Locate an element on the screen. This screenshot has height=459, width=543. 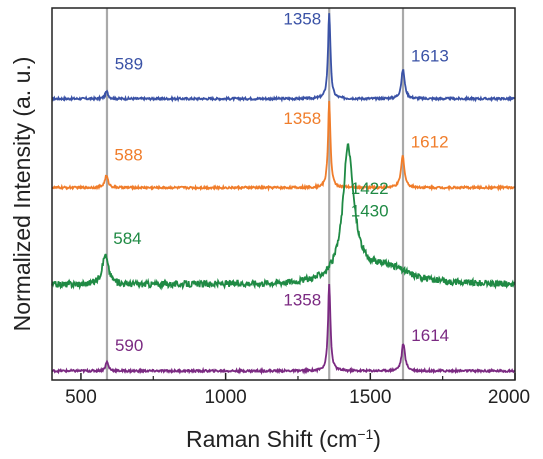
x-tick-label: 1500 is located at coordinates (370, 397).